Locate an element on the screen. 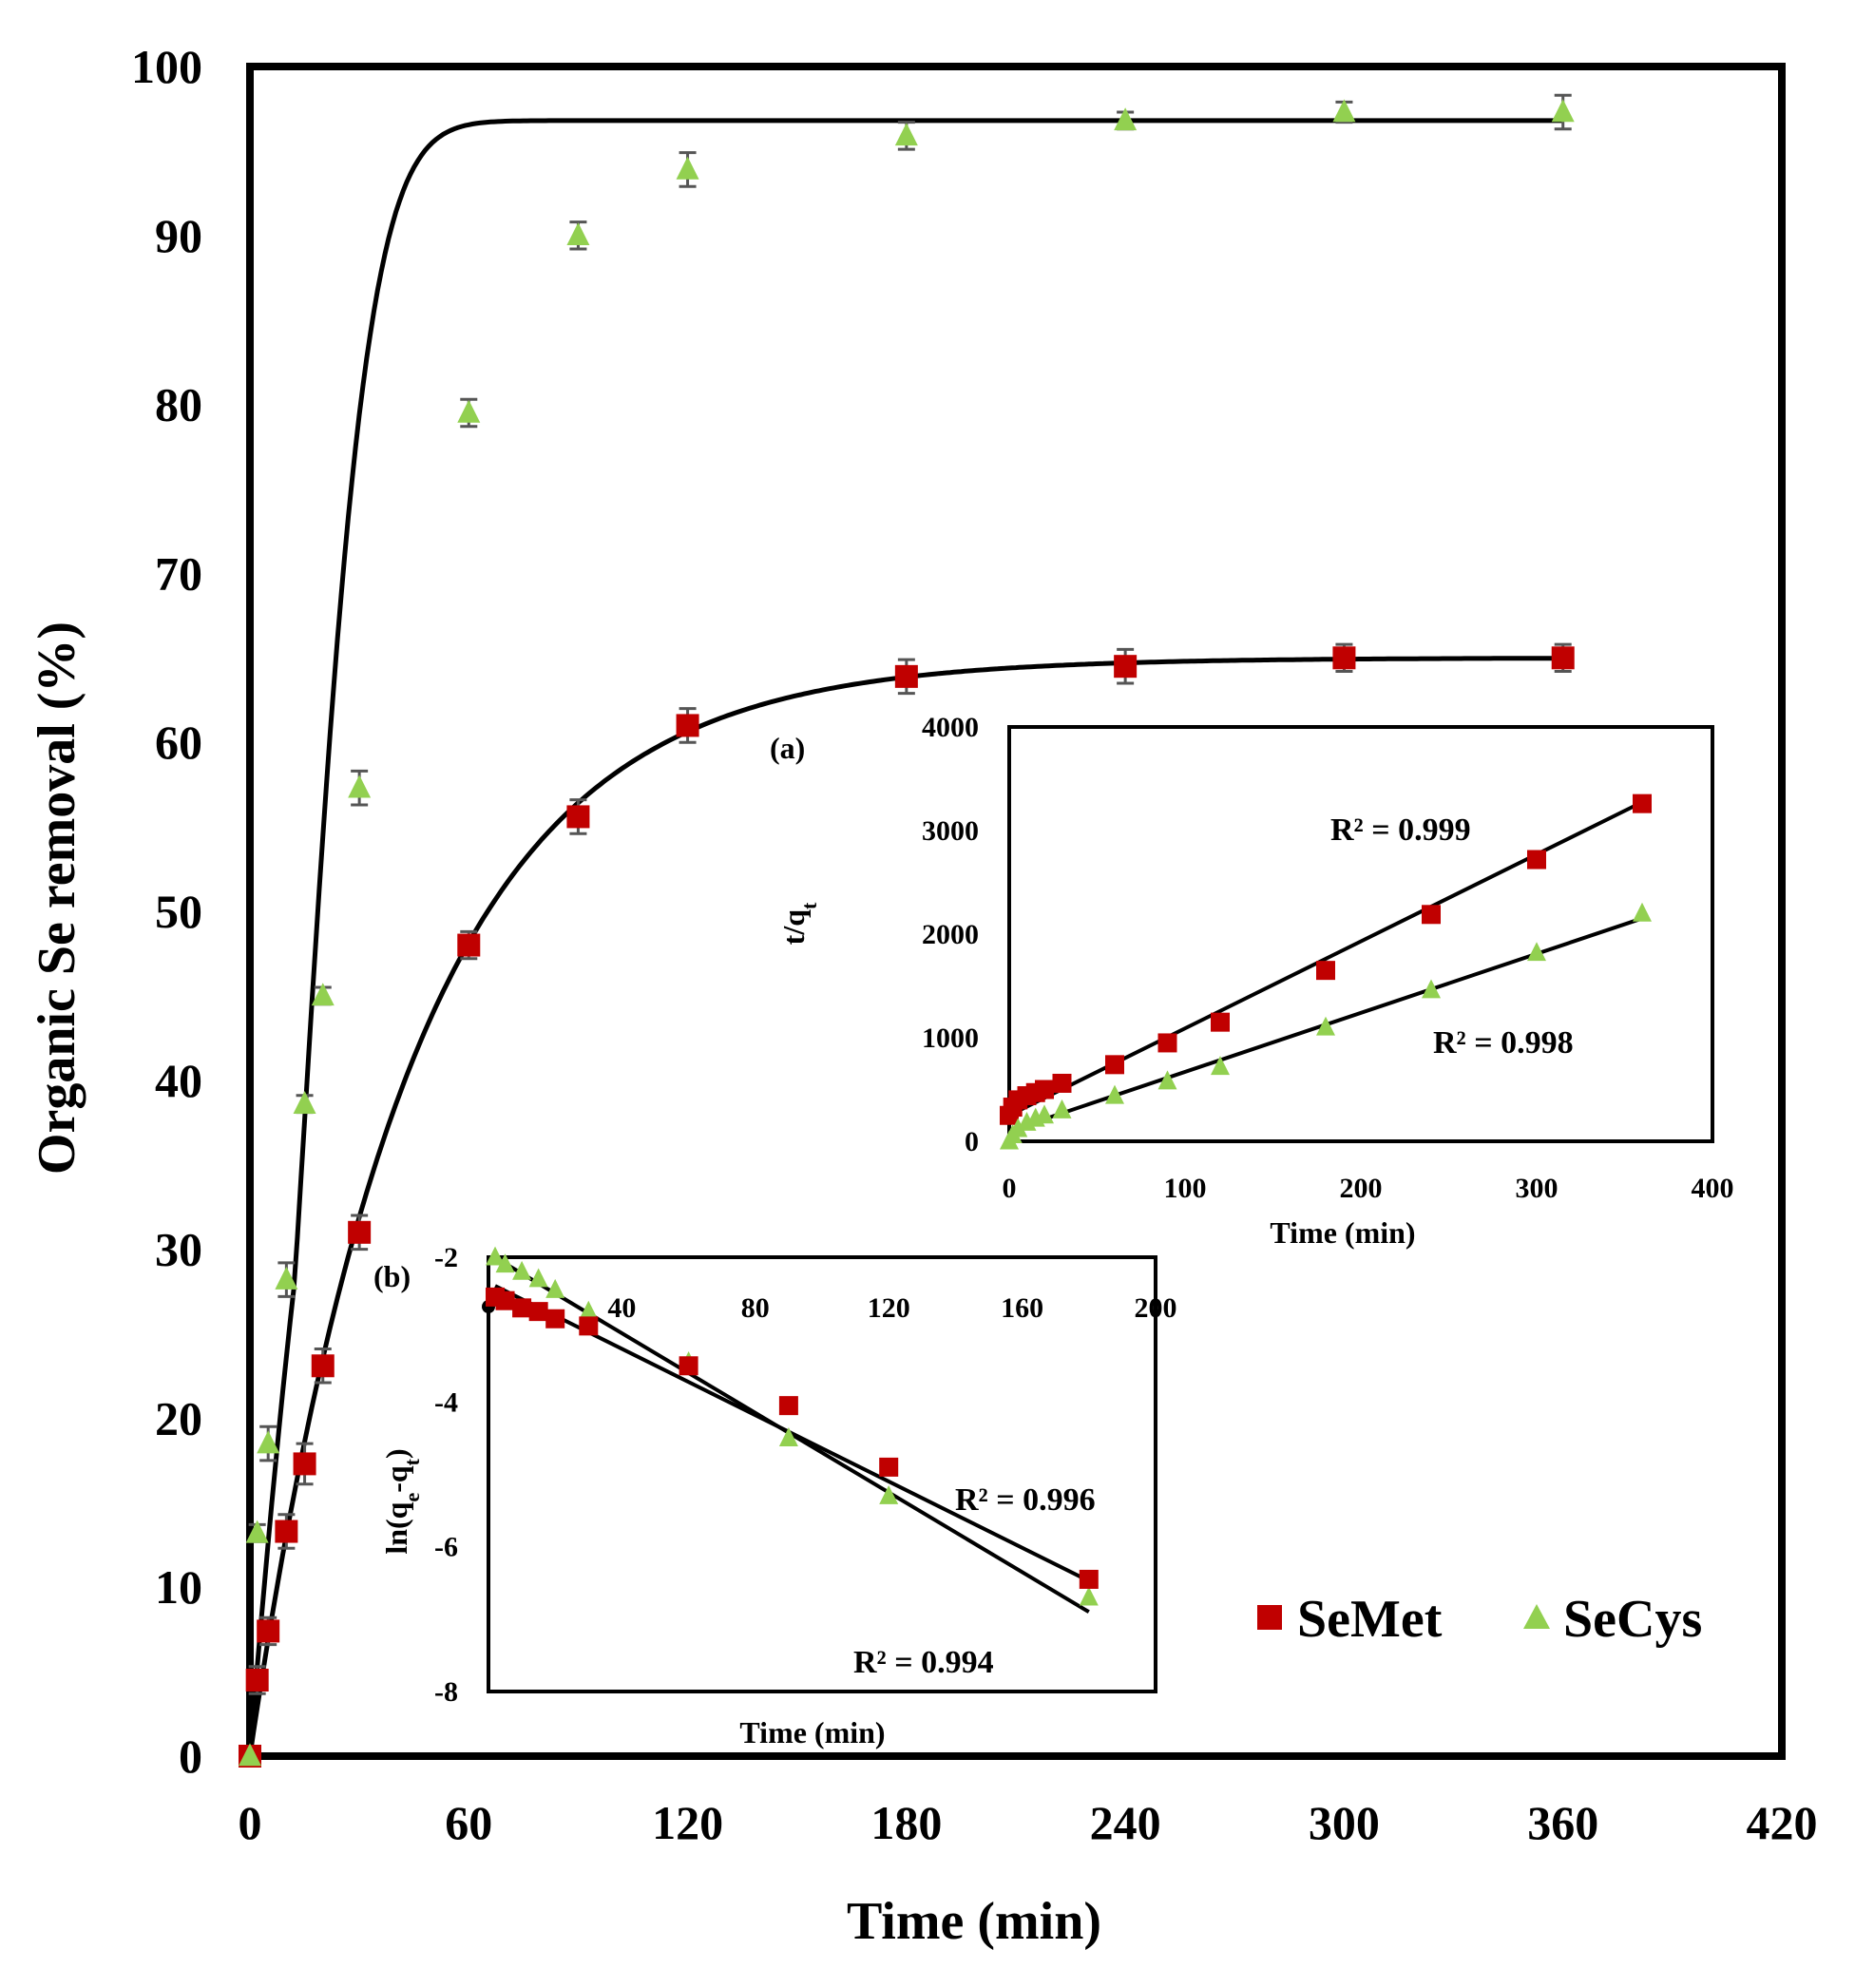 The image size is (1855, 1988). legend: SeMet SeCys is located at coordinates (1479, 1619).